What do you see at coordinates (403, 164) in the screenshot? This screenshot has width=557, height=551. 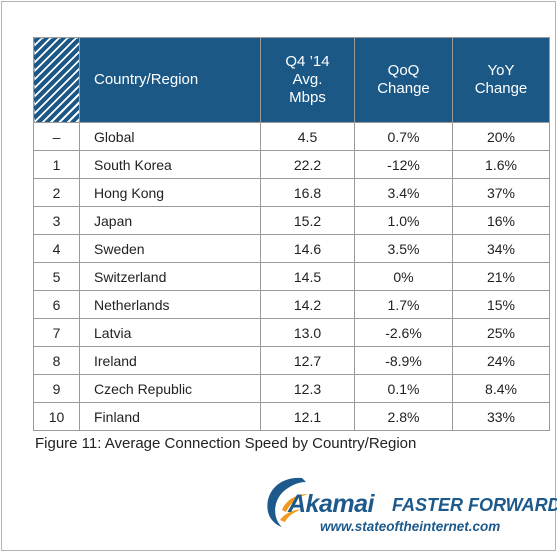 I see `qoq-change-cell: -12%` at bounding box center [403, 164].